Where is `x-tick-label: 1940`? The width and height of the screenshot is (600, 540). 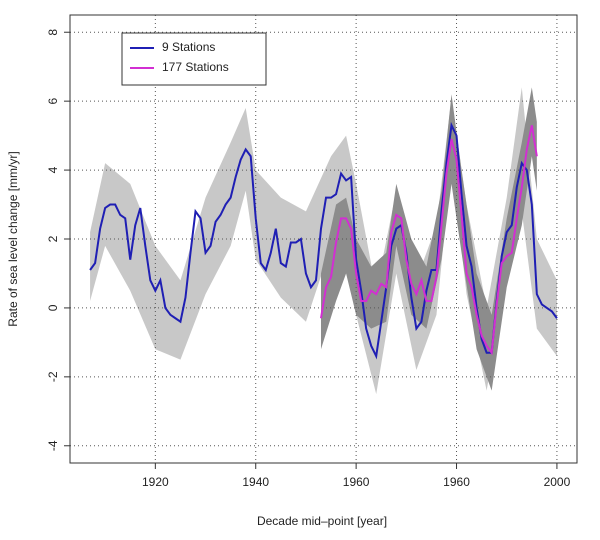
x-tick-label: 1940 is located at coordinates (255, 482).